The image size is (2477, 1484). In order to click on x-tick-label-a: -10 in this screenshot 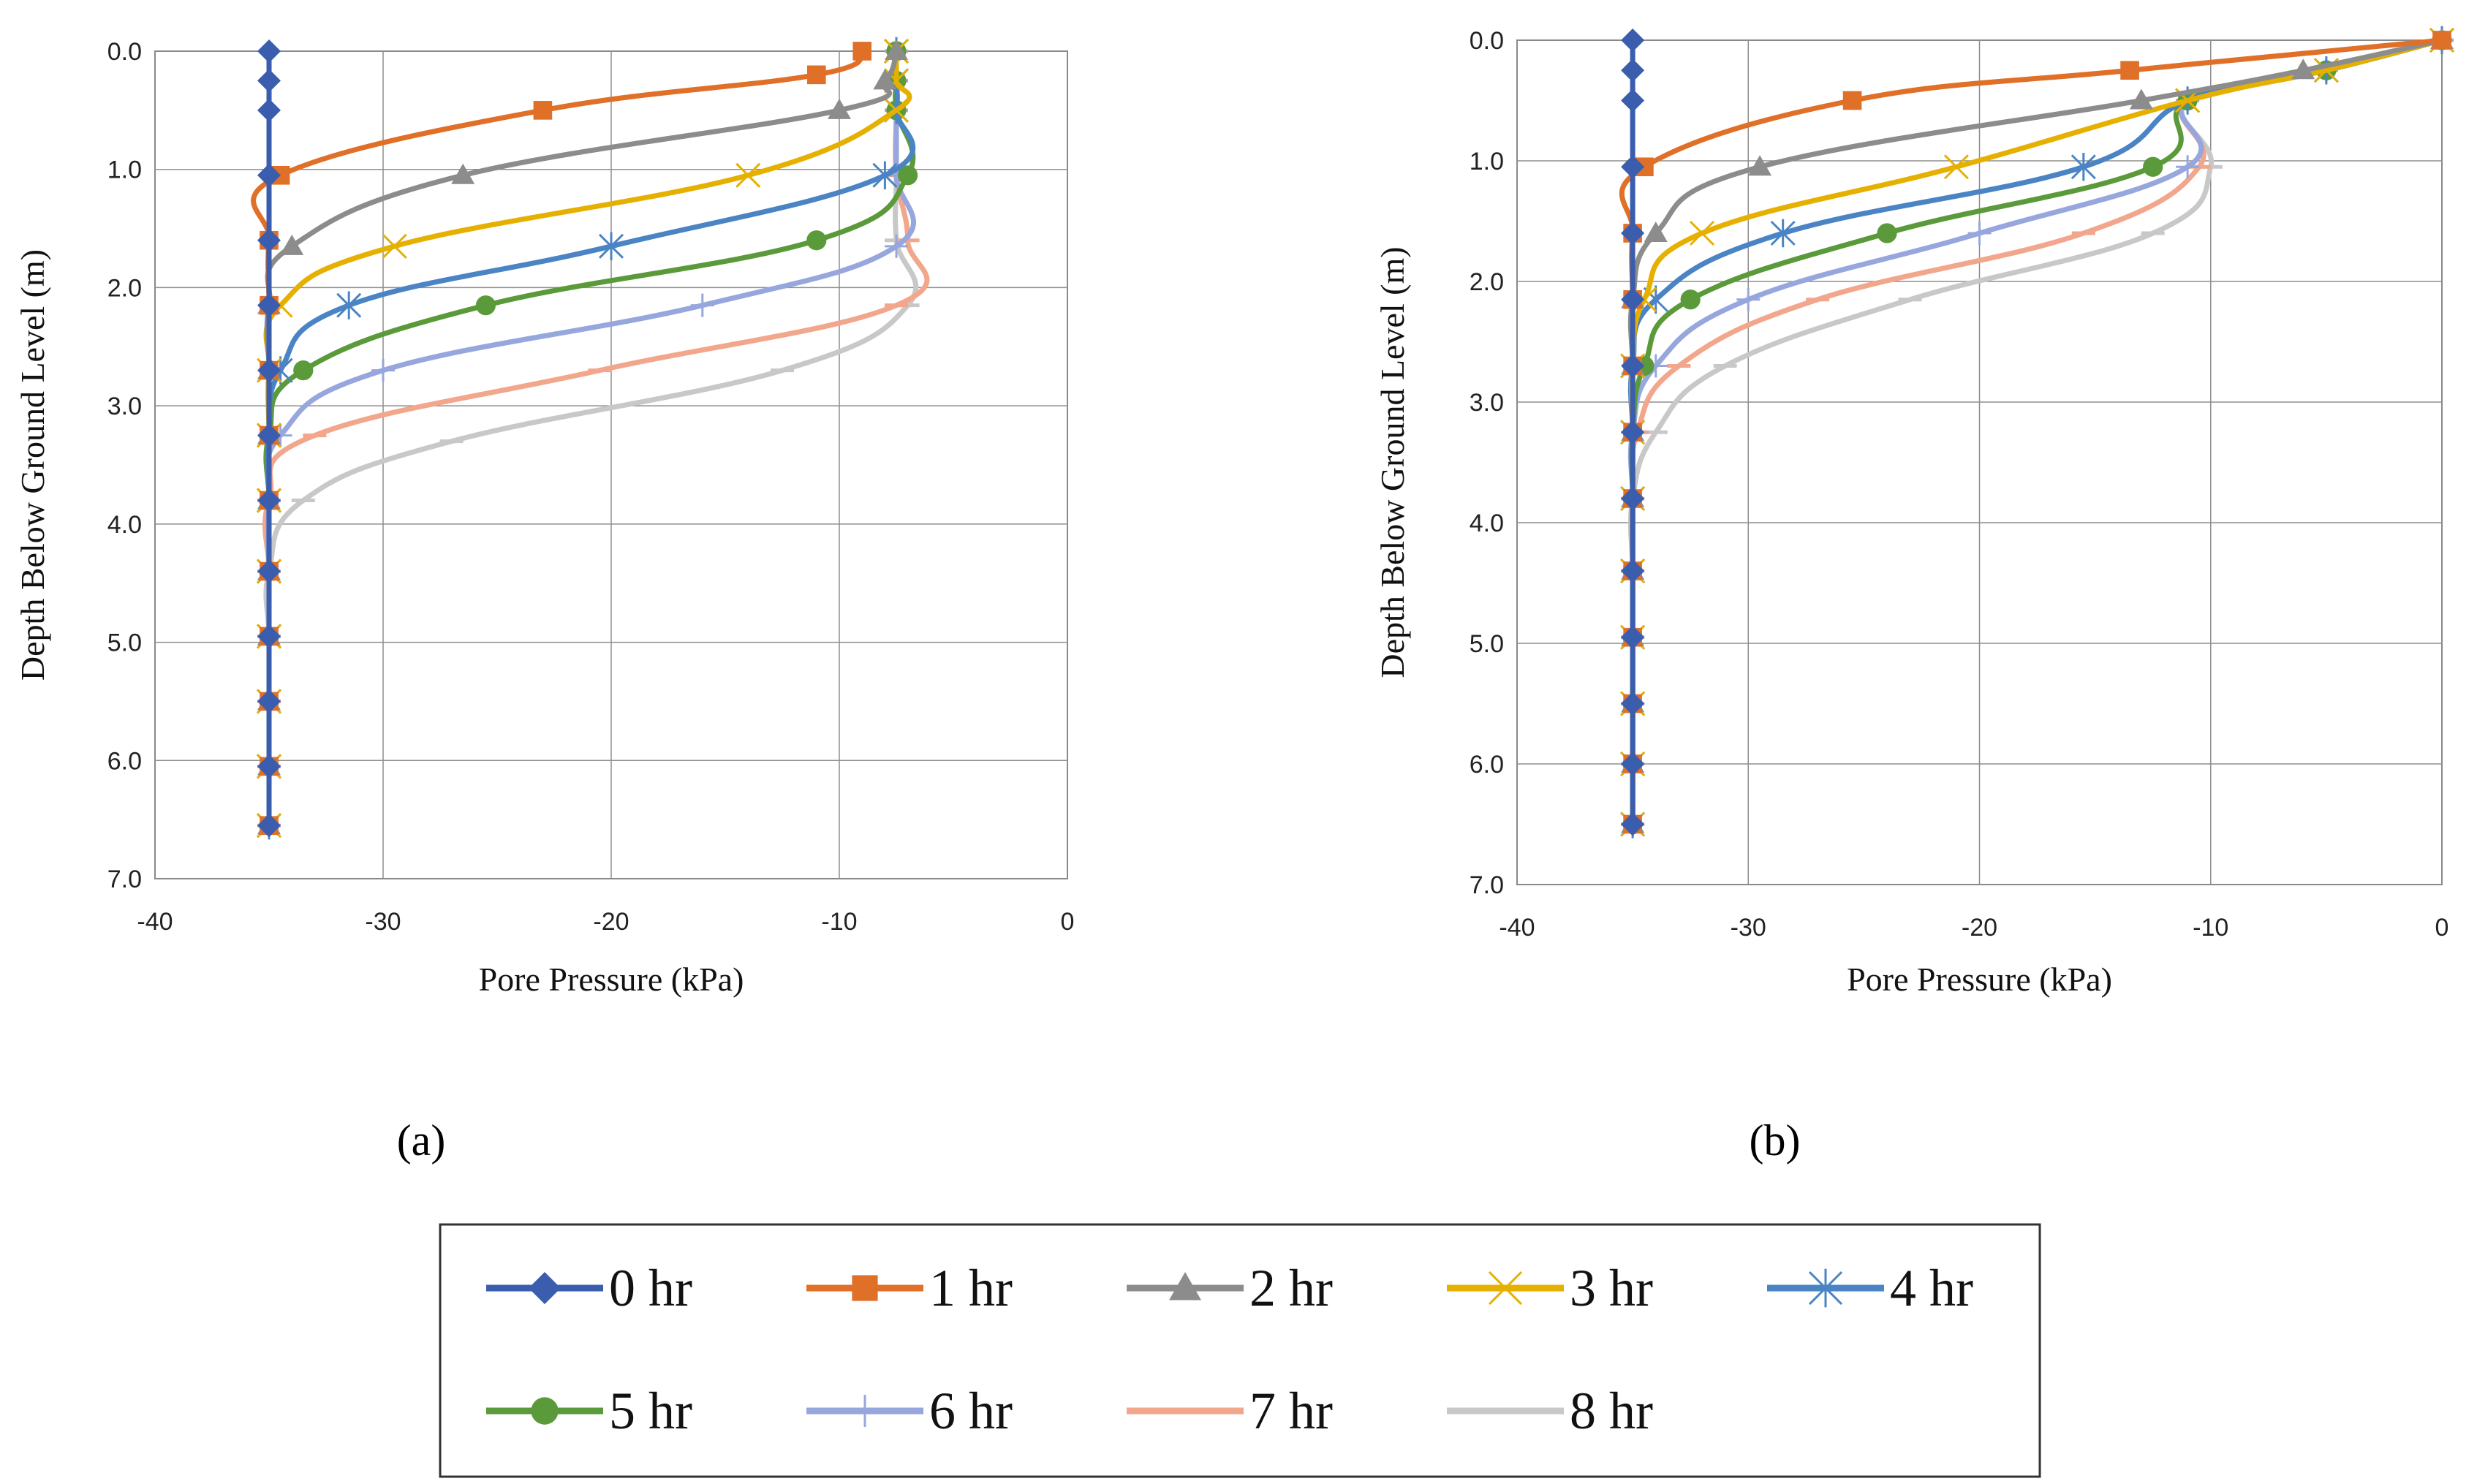, I will do `click(839, 922)`.